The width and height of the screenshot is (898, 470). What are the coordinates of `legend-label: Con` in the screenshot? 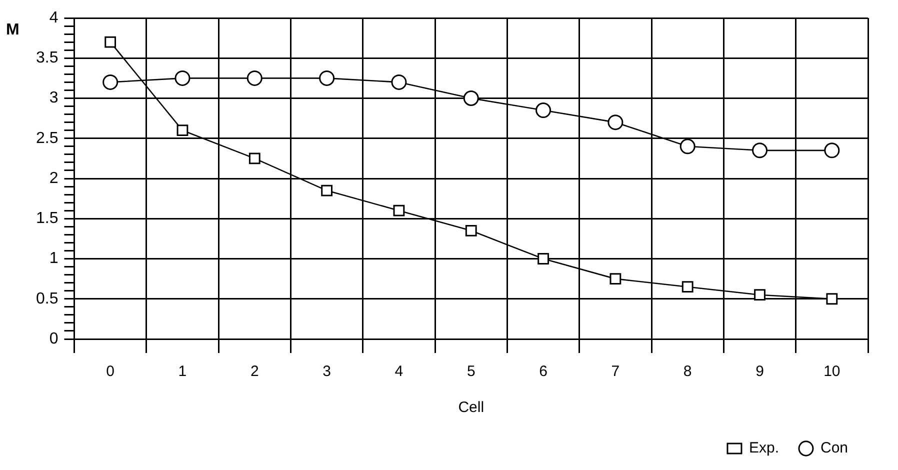 It's located at (834, 448).